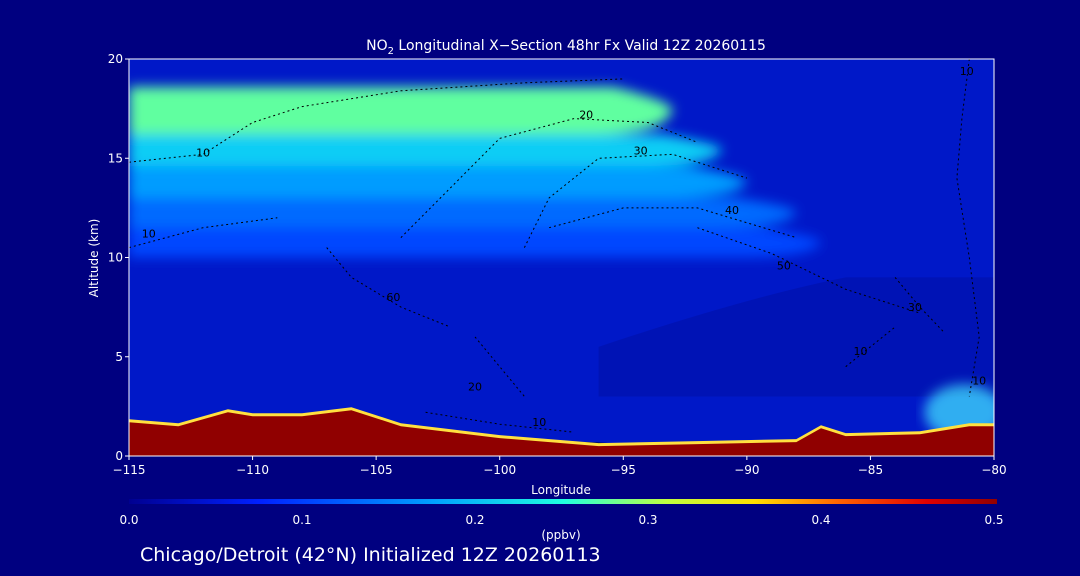 The width and height of the screenshot is (1080, 576). I want to click on x-tick-label-4: −95, so click(623, 470).